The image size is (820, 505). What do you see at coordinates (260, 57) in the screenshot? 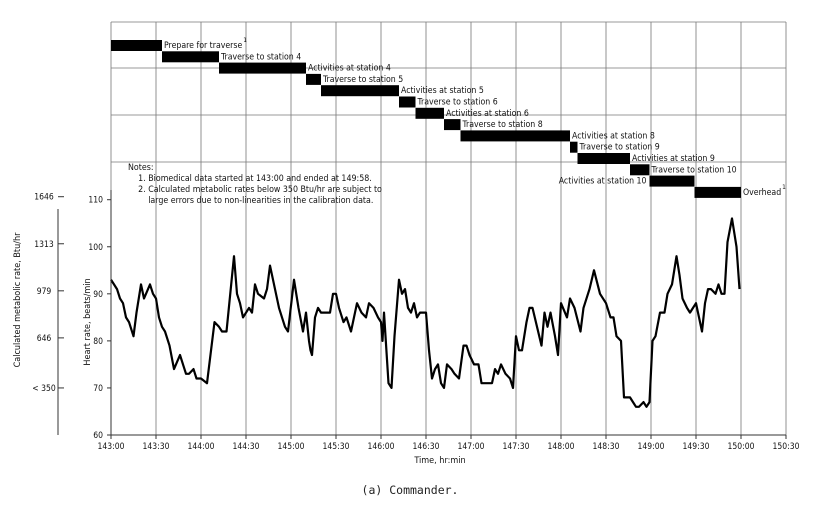
I see `activity-label: Traverse to station 4` at bounding box center [260, 57].